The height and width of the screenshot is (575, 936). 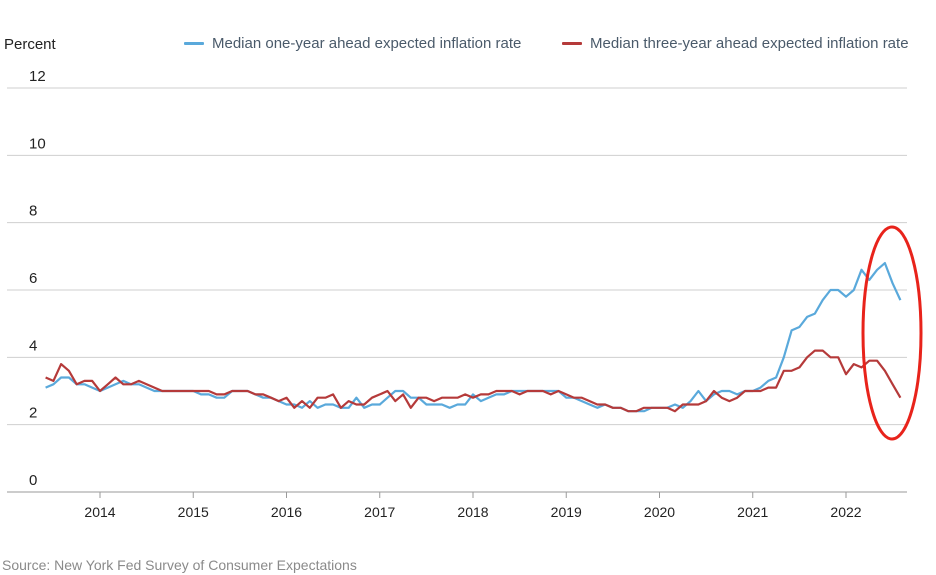 What do you see at coordinates (33, 278) in the screenshot?
I see `y-tick-label: 6` at bounding box center [33, 278].